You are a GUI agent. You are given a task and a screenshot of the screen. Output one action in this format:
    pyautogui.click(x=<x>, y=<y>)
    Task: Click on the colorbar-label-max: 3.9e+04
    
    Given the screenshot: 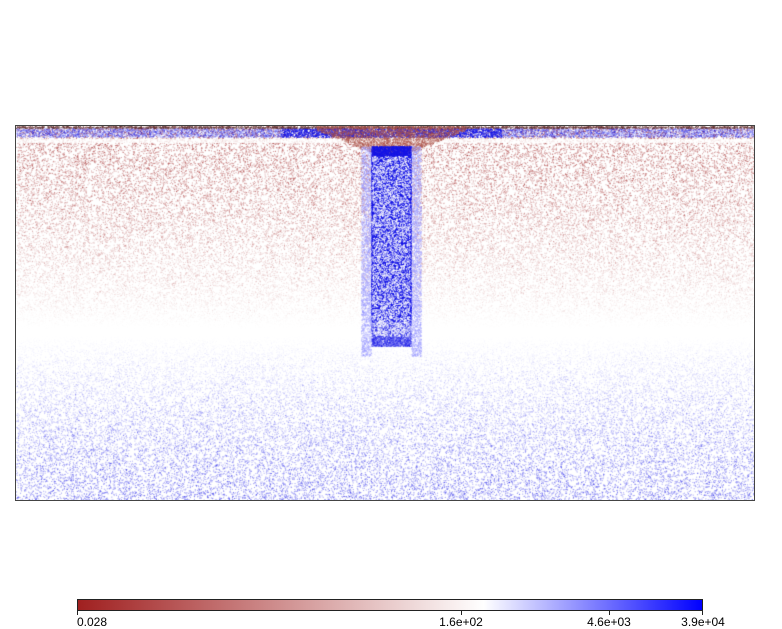 What is the action you would take?
    pyautogui.click(x=703, y=622)
    